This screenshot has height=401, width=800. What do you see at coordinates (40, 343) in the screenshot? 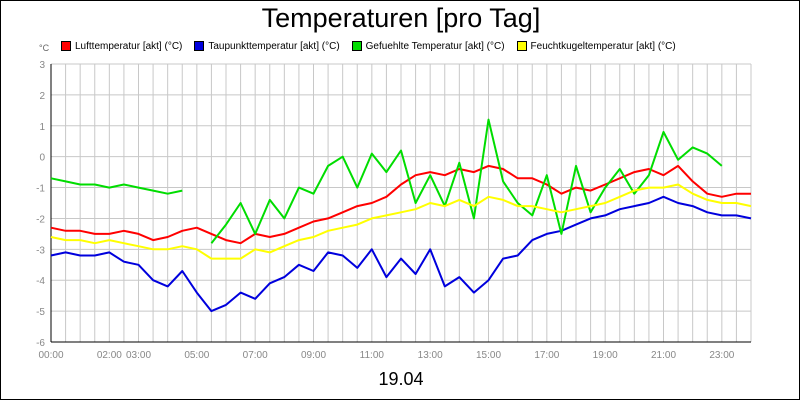
I see `y-tick-label: -6` at bounding box center [40, 343].